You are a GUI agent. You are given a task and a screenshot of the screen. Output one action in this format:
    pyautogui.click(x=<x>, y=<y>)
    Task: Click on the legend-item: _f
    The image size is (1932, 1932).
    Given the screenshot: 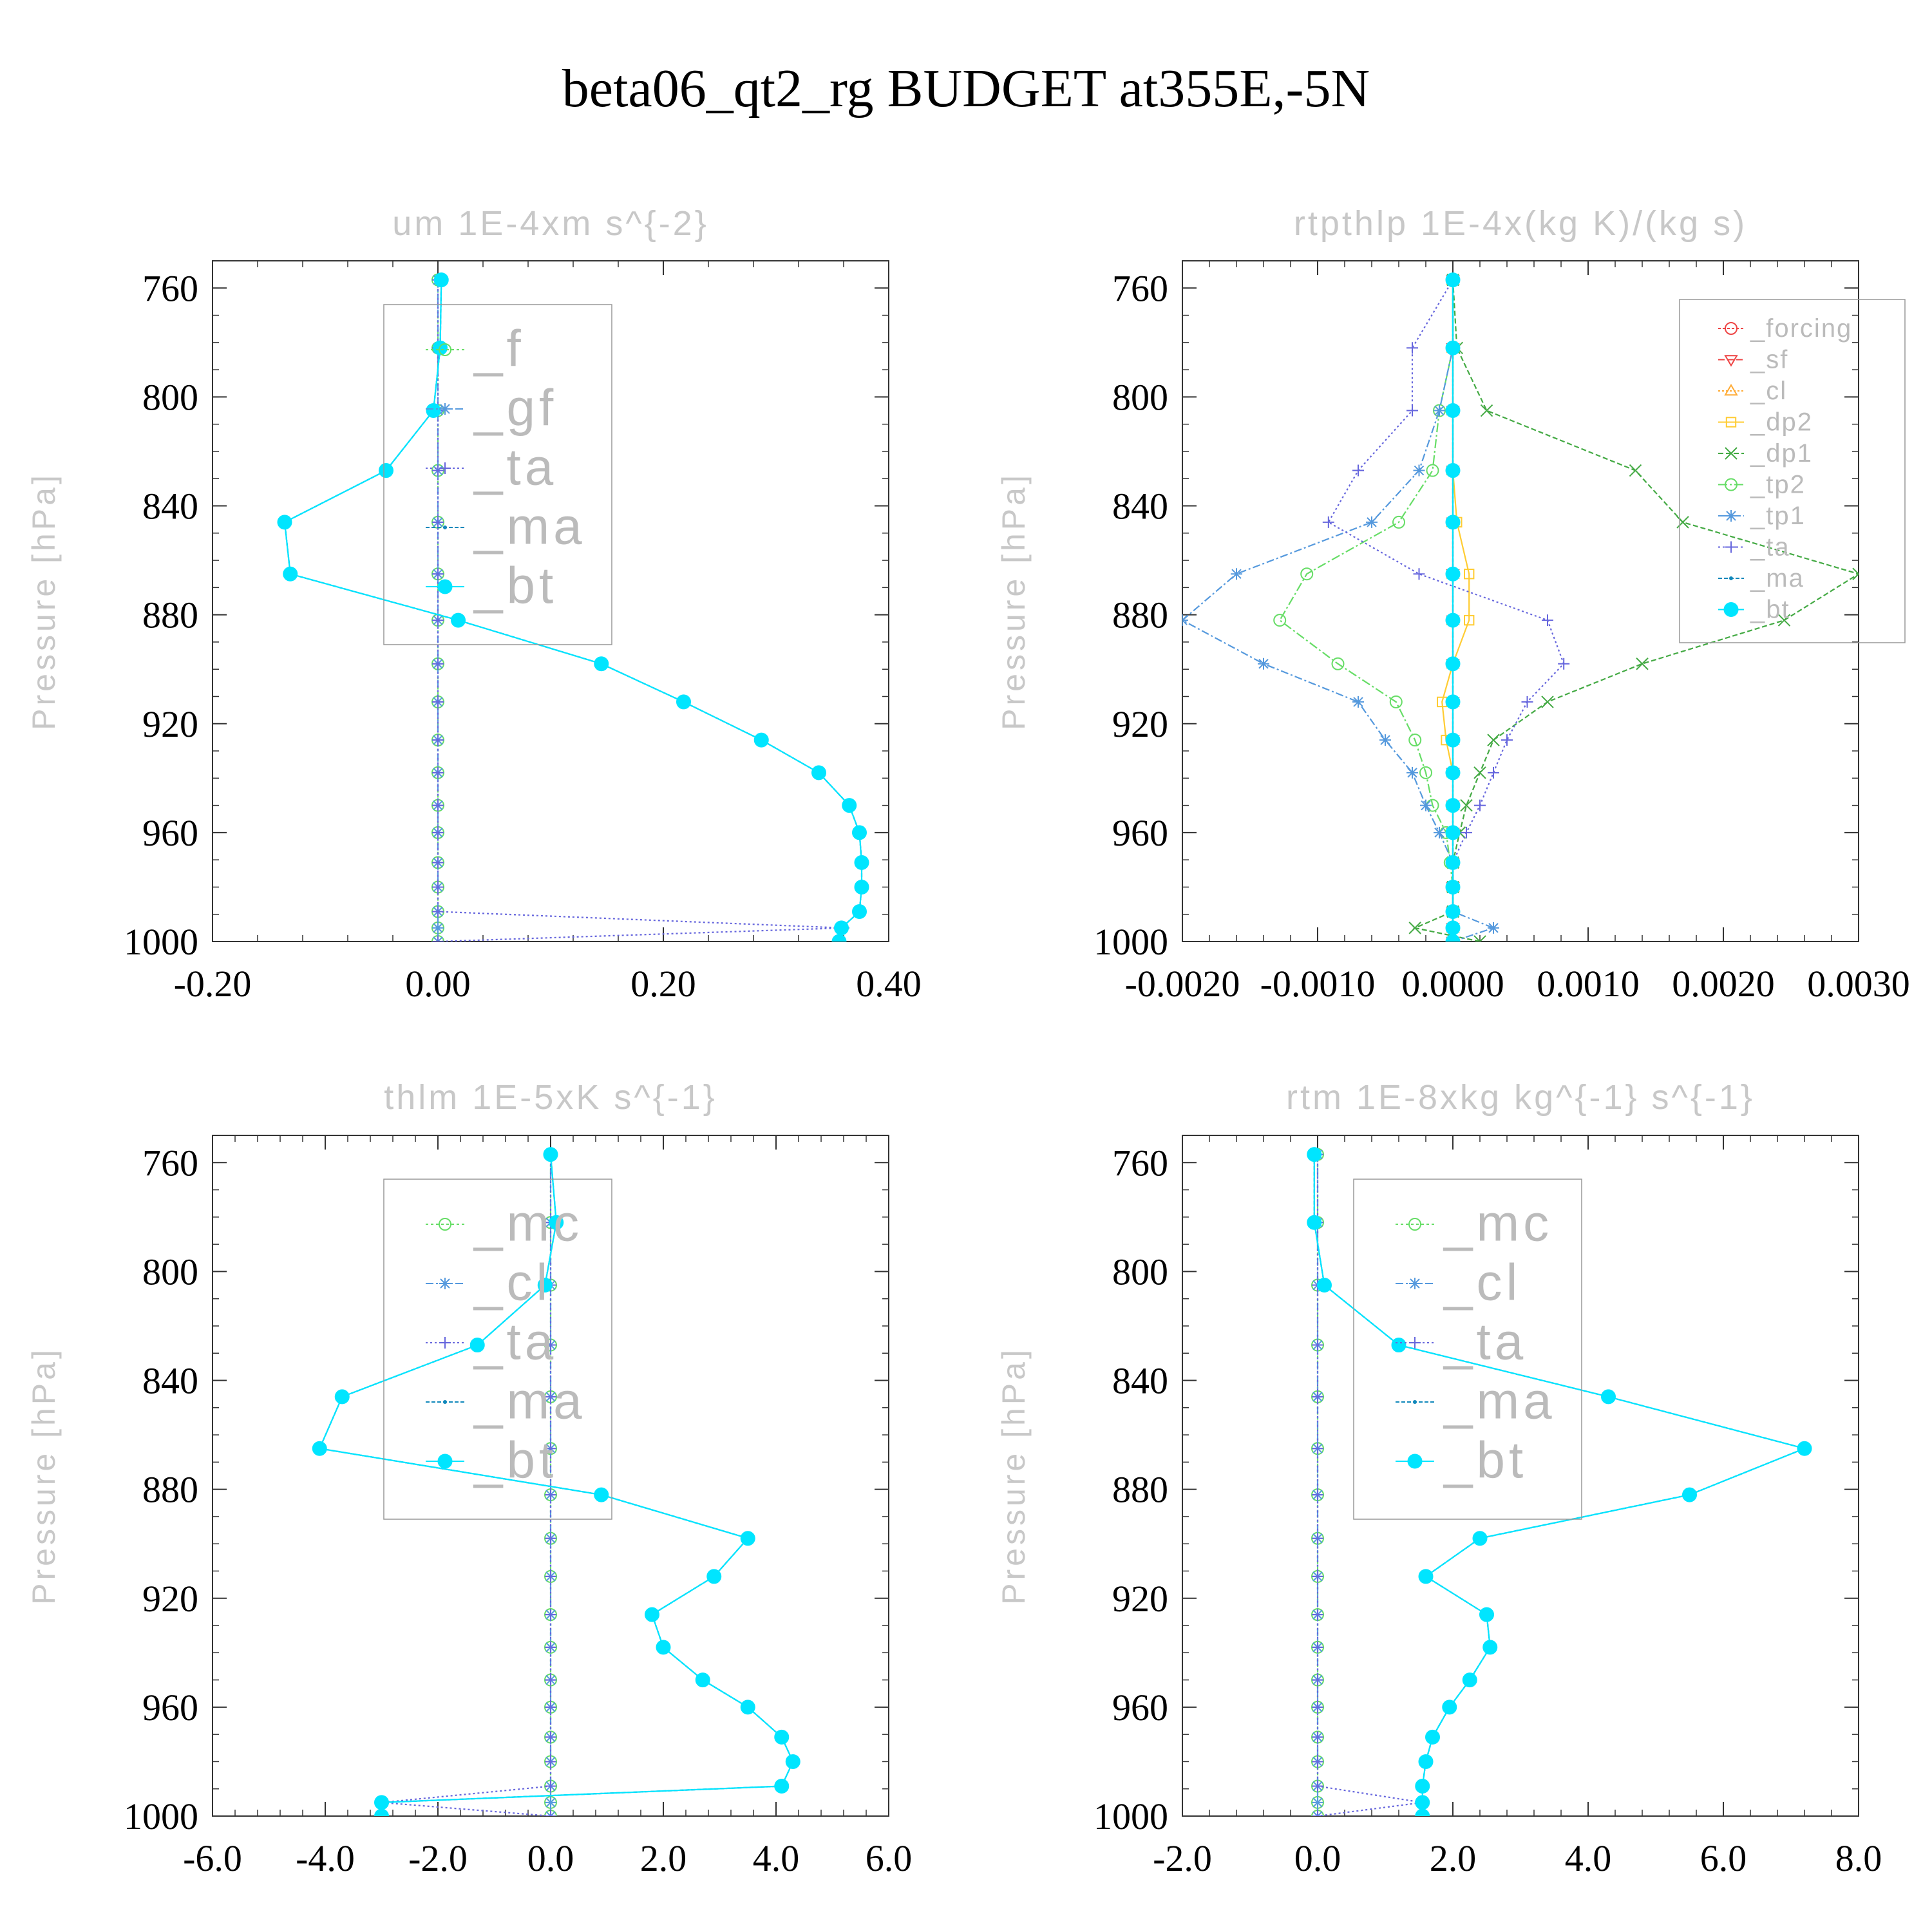 What is the action you would take?
    pyautogui.click(x=476, y=349)
    